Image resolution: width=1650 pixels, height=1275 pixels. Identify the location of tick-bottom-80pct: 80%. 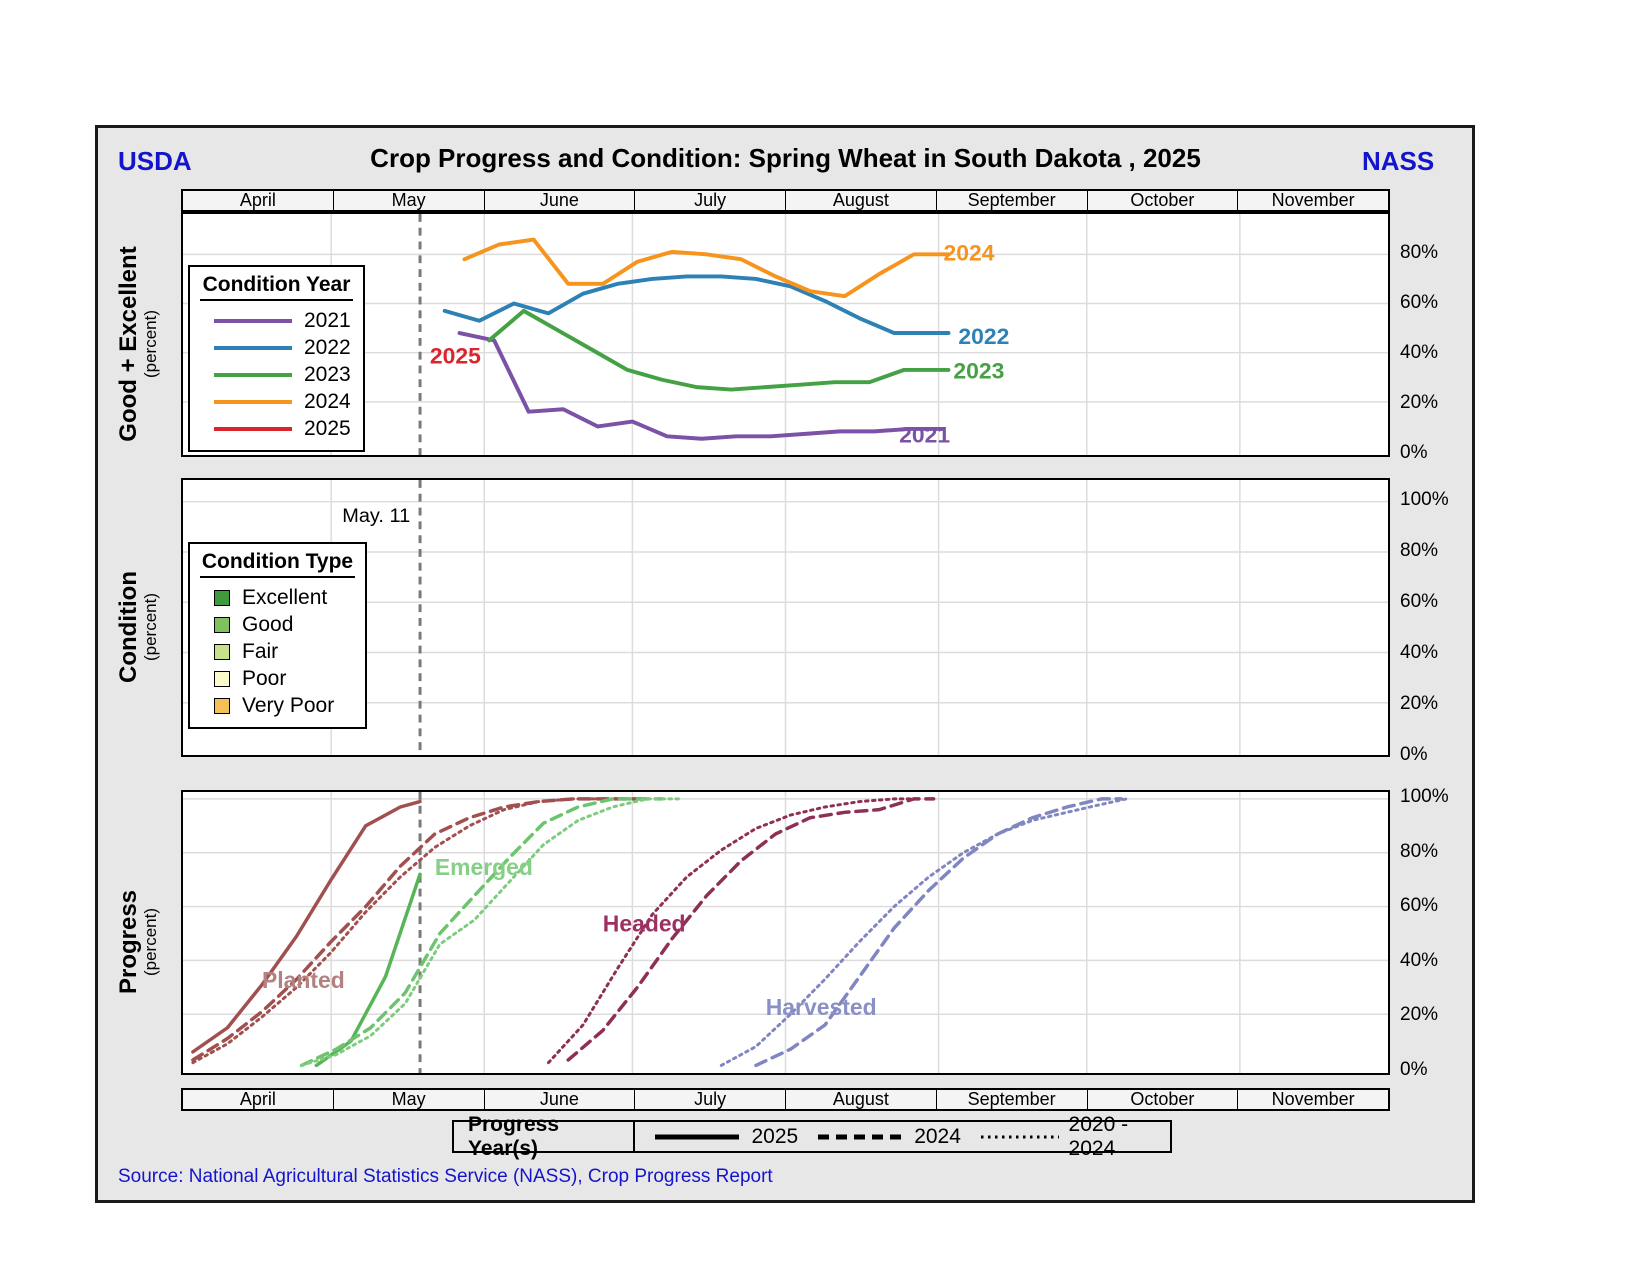
(1419, 851).